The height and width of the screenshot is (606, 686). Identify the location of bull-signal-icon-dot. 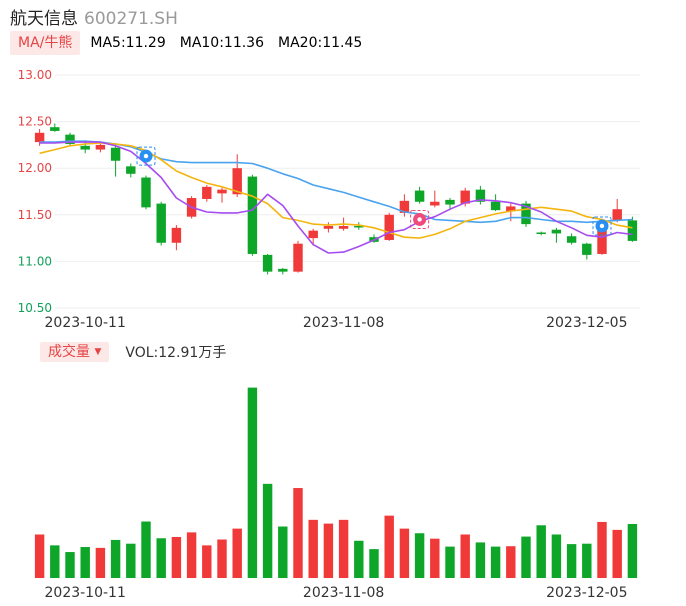
(419, 219).